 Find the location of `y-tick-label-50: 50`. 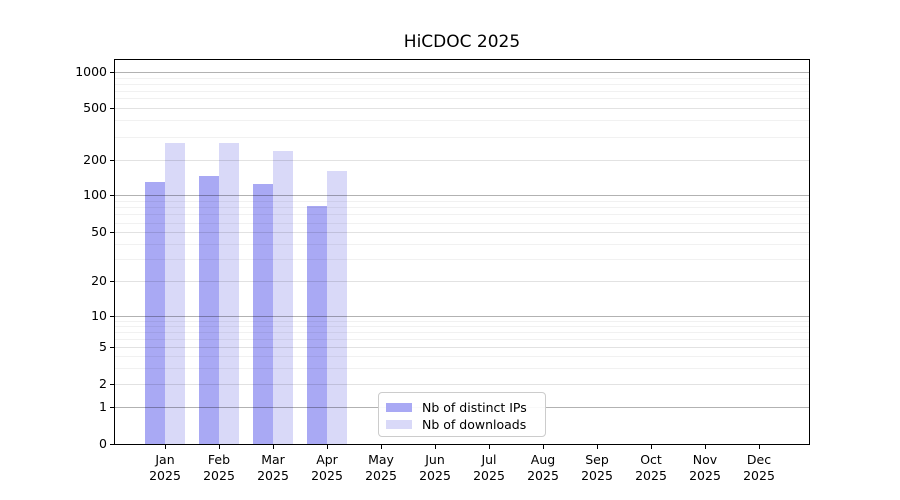

y-tick-label-50: 50 is located at coordinates (99, 232).